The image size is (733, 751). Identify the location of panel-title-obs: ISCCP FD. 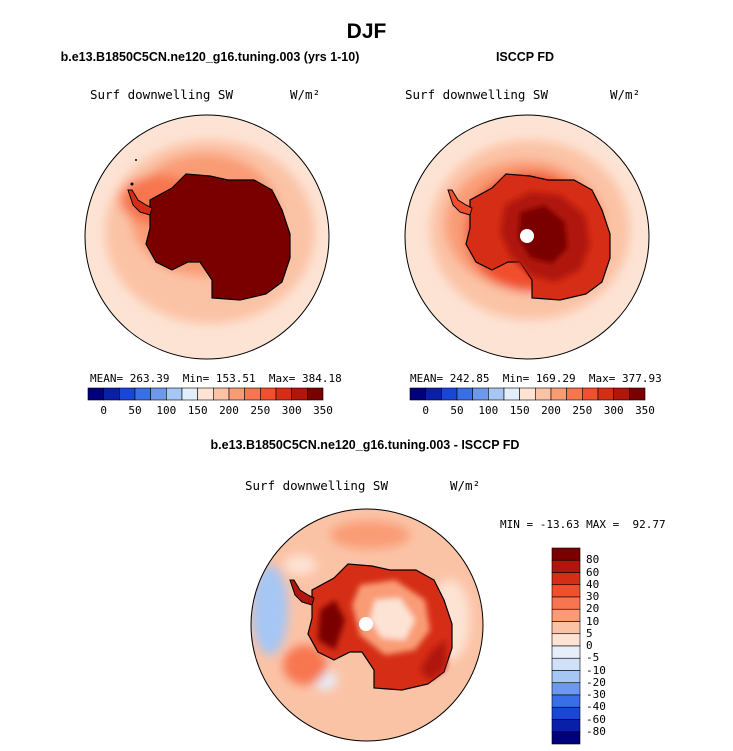
(525, 57).